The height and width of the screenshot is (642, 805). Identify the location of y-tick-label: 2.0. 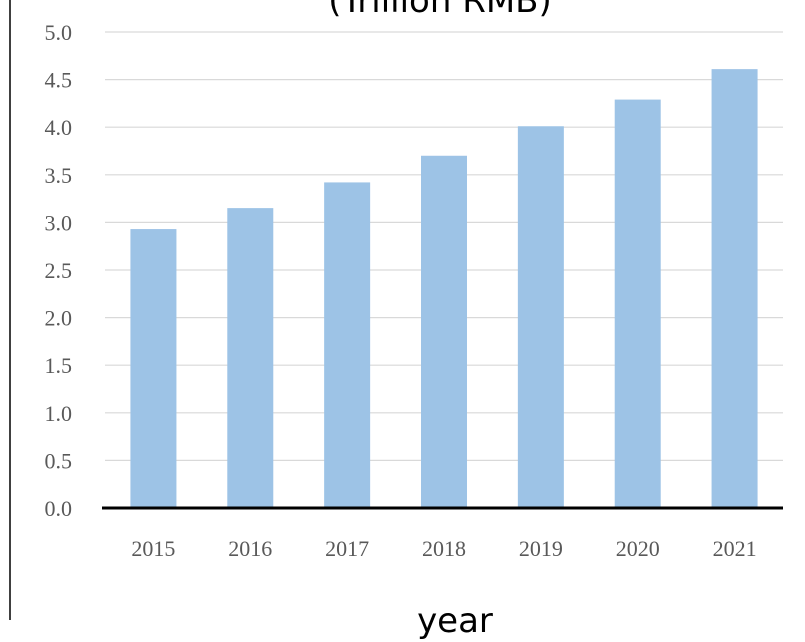
(59, 318).